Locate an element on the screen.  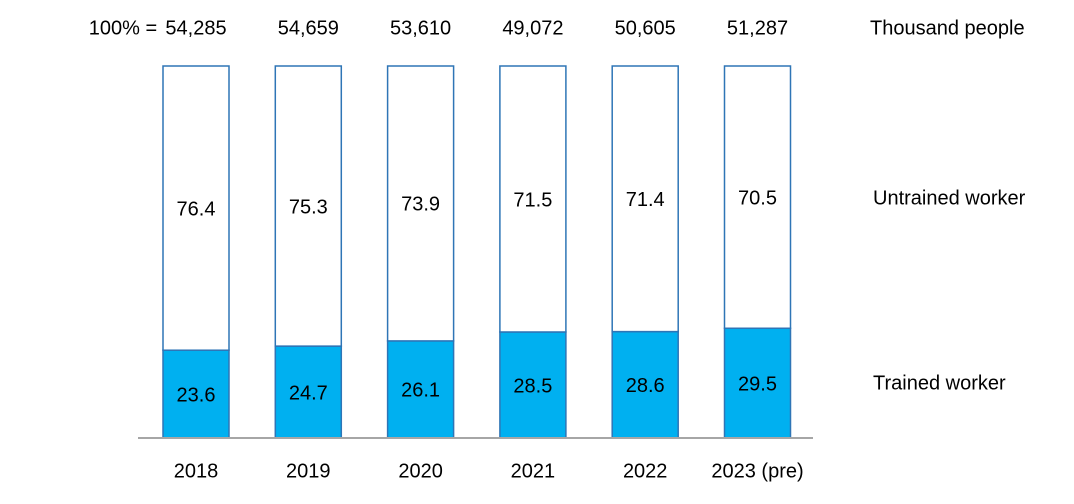
data-label: 29.5 is located at coordinates (757, 384).